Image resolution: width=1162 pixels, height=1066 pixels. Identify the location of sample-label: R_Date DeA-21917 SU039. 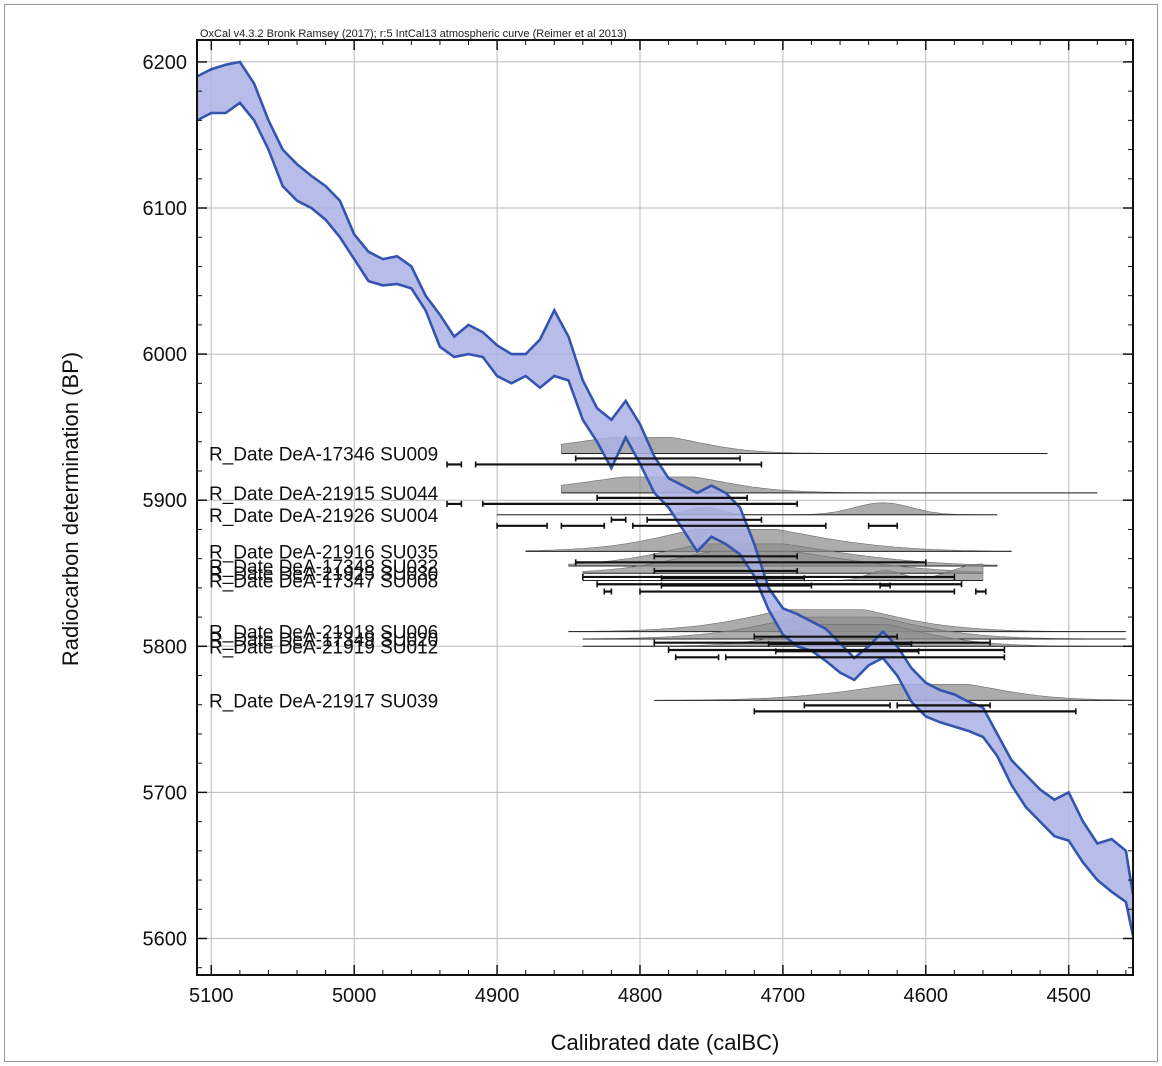
(323, 701).